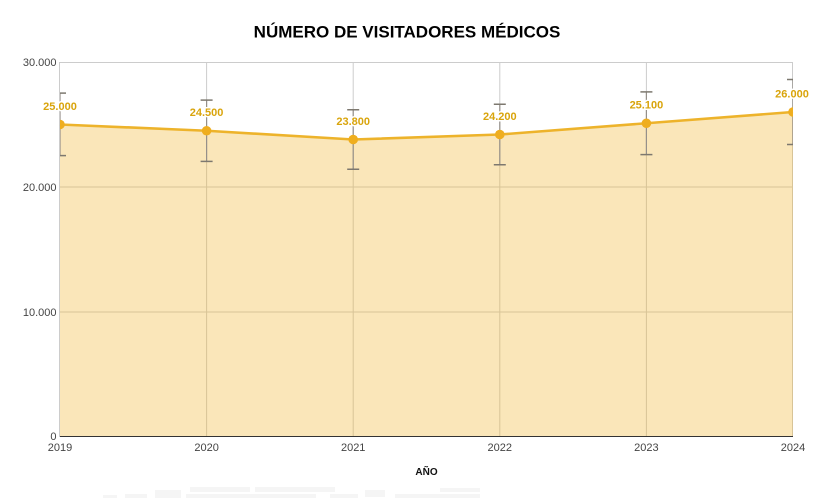 Image resolution: width=814 pixels, height=500 pixels. I want to click on svg-text: NÚMERO DE VISITADORES MÉDICOS, so click(407, 32).